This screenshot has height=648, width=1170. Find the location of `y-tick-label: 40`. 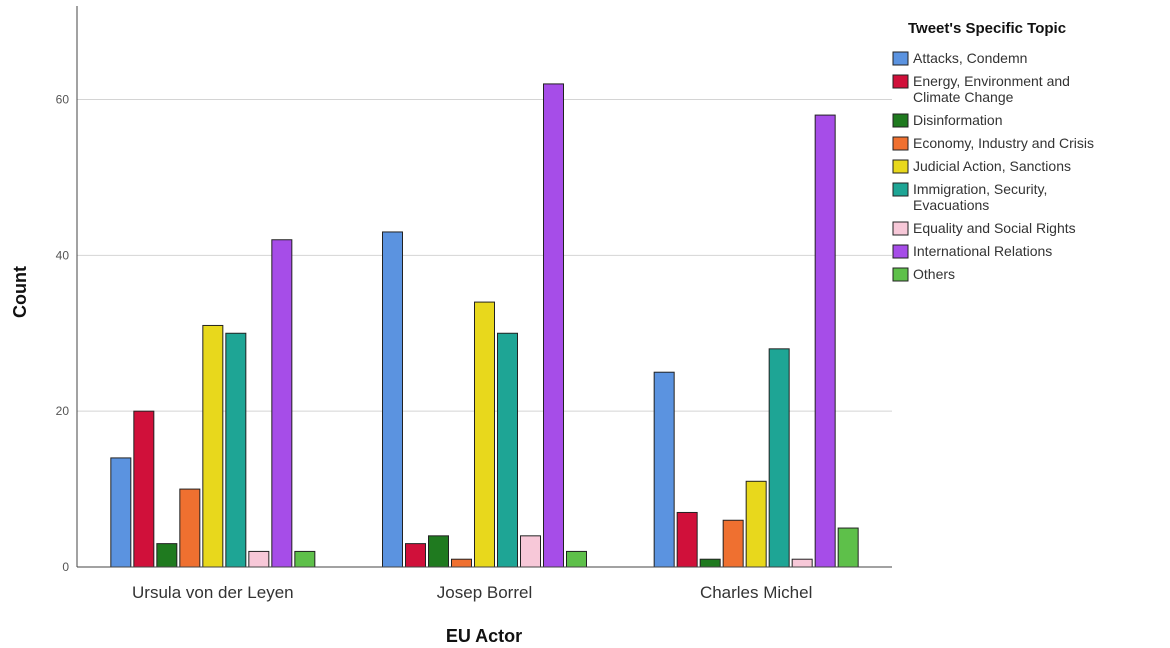

y-tick-label: 40 is located at coordinates (63, 255).